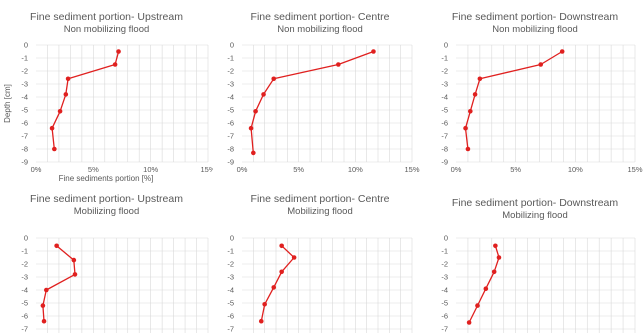 This screenshot has width=643, height=333. What do you see at coordinates (7, 103) in the screenshot?
I see `y-axis-label: Depth [cm]` at bounding box center [7, 103].